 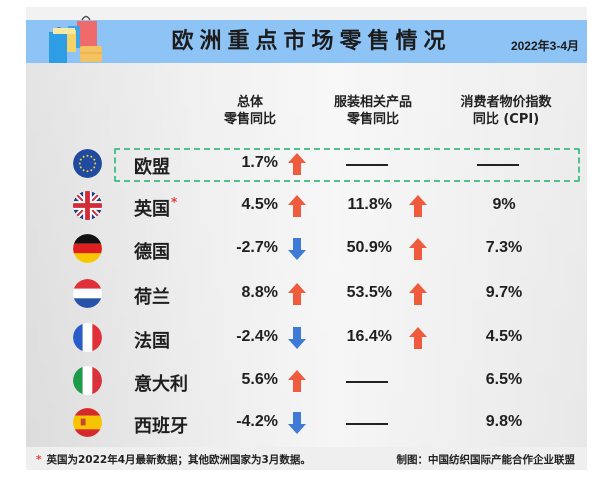 I want to click on table-row-germany: 德国 -2.7% 50.9% 7.3%, so click(x=306, y=247).